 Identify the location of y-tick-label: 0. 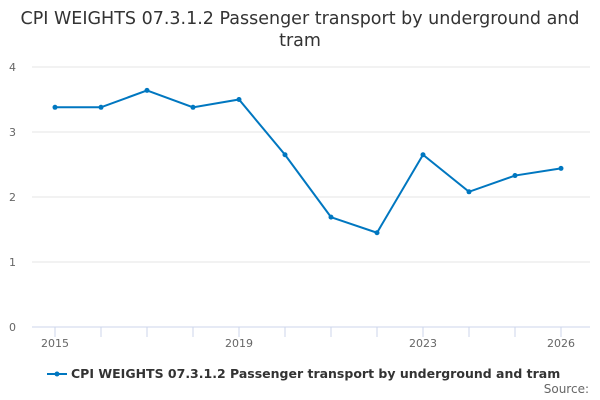
(12, 327).